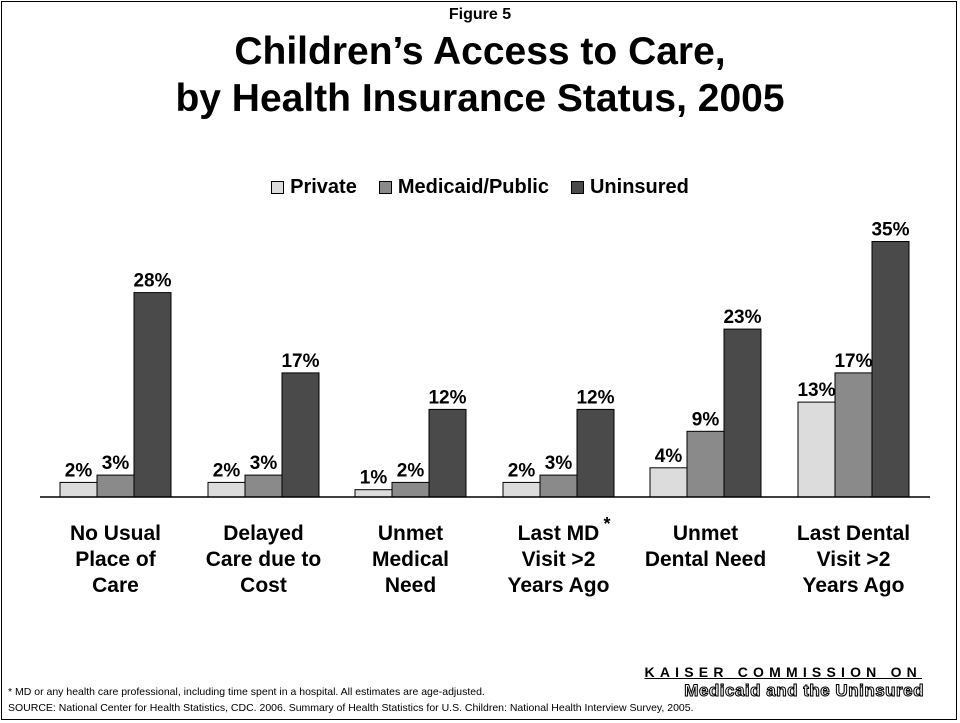 Image resolution: width=960 pixels, height=723 pixels. Describe the element at coordinates (115, 533) in the screenshot. I see `category-label-0-line-0: No Usual` at that location.